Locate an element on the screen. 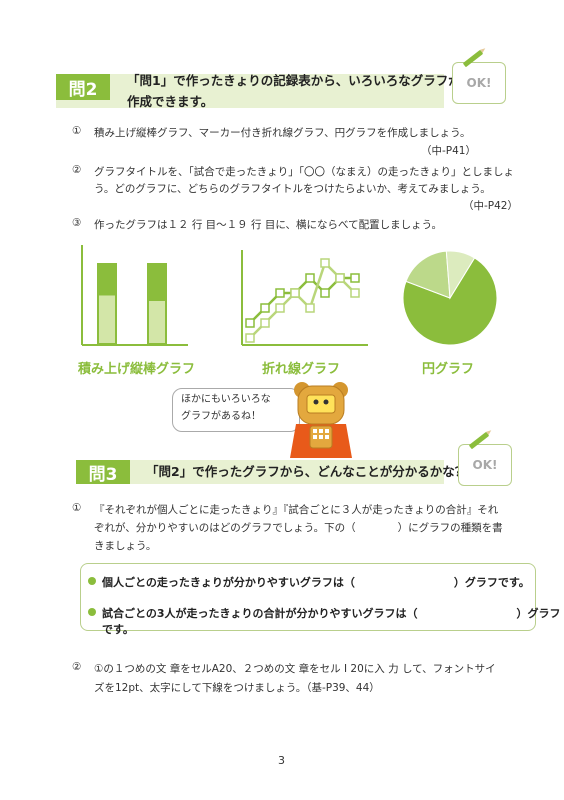 Image resolution: width=564 pixels, height=800 pixels. q3-badge: 問3 is located at coordinates (103, 472).